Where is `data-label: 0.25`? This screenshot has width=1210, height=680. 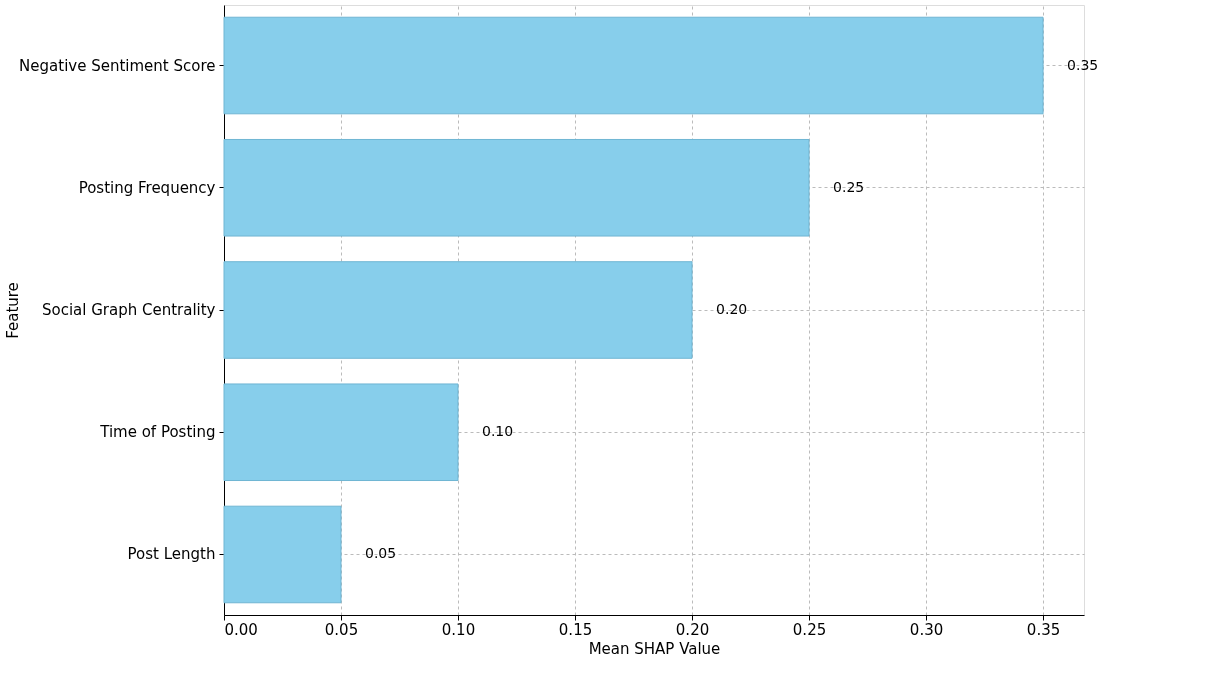 data-label: 0.25 is located at coordinates (849, 186).